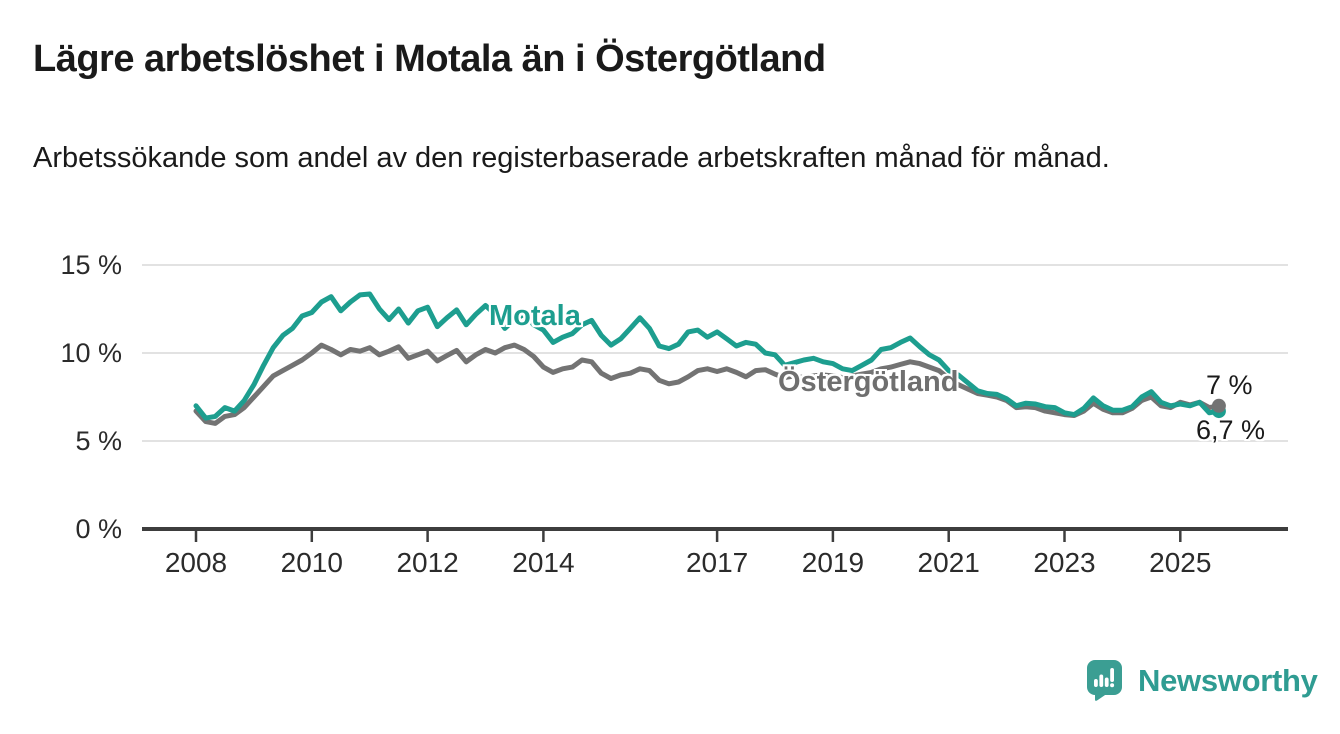  I want to click on y-tick-label: 15 %, so click(91, 265).